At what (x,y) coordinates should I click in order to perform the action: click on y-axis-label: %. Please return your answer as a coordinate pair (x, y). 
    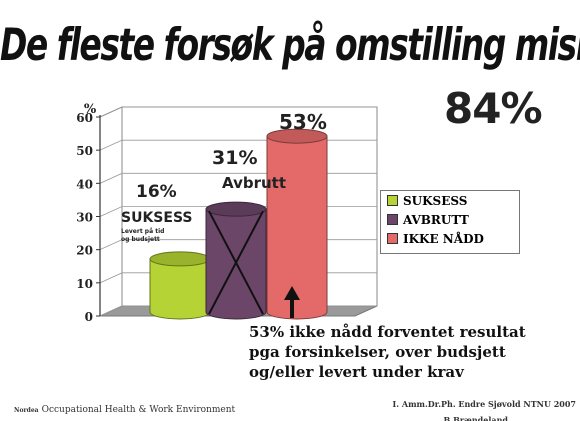
    Looking at the image, I should click on (90, 109).